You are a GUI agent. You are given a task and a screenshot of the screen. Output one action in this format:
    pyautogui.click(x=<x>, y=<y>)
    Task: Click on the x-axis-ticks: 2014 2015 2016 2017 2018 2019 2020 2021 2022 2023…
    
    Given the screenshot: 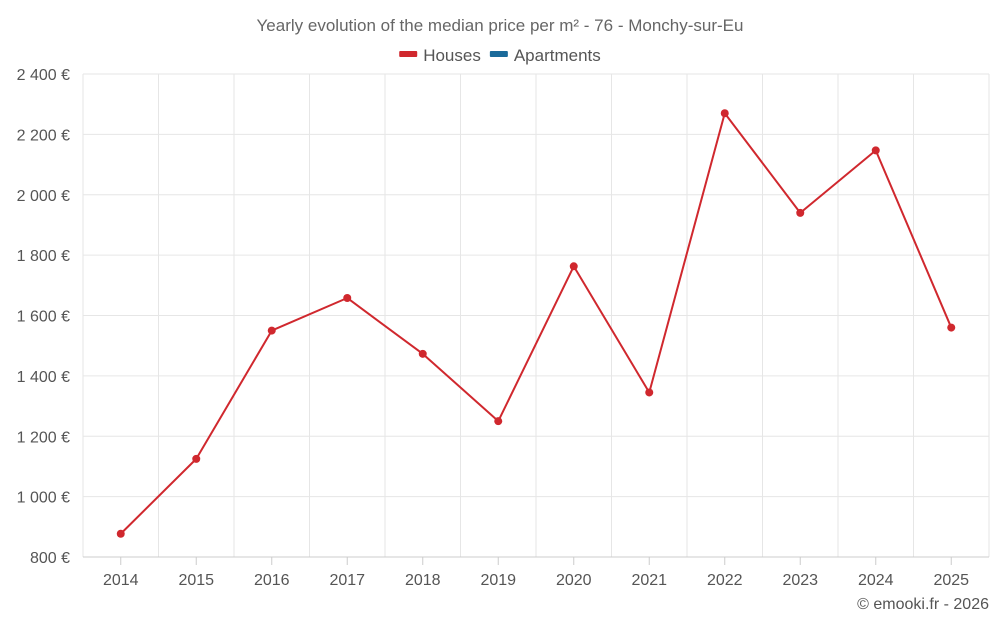 What is the action you would take?
    pyautogui.click(x=536, y=580)
    